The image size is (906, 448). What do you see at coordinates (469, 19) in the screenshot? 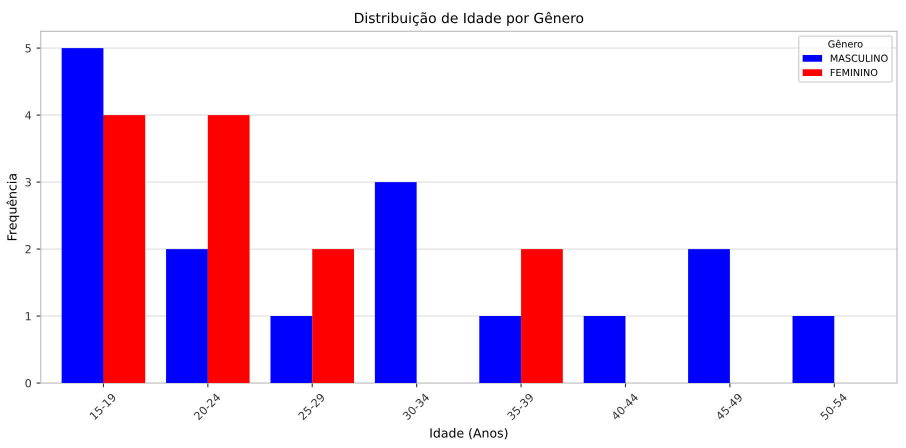
I see `chart-title: Distribuição de Idade por Gênero` at bounding box center [469, 19].